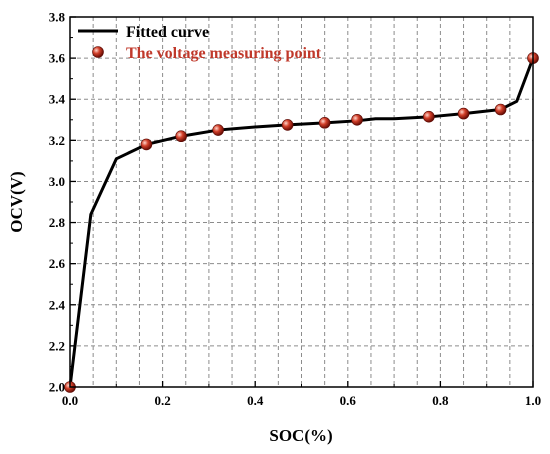 This screenshot has width=550, height=454. I want to click on legend-label-voltage-point: The voltage measuring point, so click(224, 53).